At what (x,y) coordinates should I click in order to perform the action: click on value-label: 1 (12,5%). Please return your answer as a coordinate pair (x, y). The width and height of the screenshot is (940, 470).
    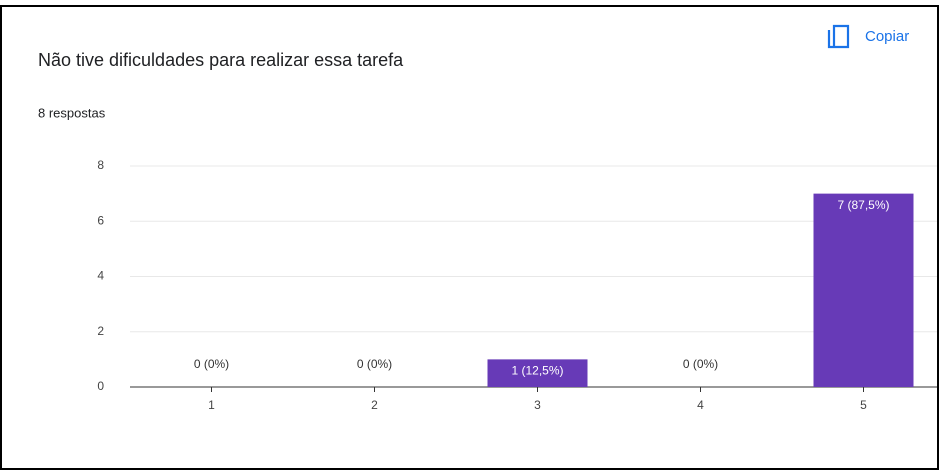
    Looking at the image, I should click on (537, 371).